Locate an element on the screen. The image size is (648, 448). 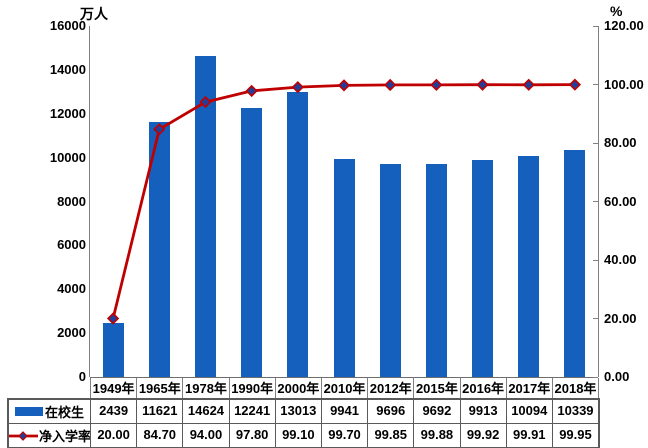
table-value-2018年: 10339 is located at coordinates (574, 411).